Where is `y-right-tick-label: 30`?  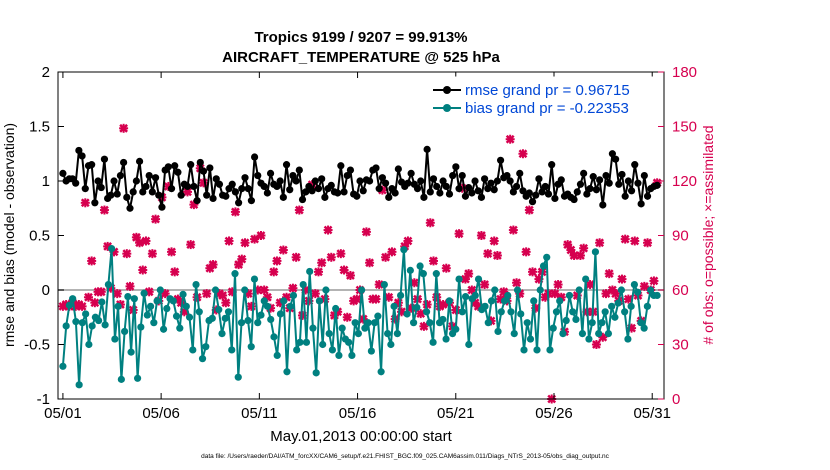 y-right-tick-label: 30 is located at coordinates (680, 345).